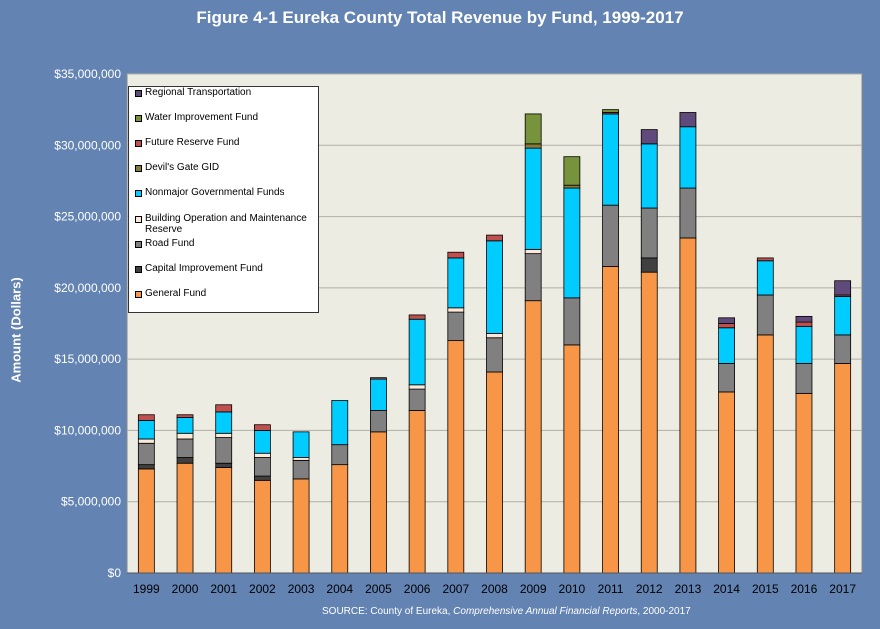 The width and height of the screenshot is (880, 629). Describe the element at coordinates (378, 589) in the screenshot. I see `x-tick-label: 2005` at that location.